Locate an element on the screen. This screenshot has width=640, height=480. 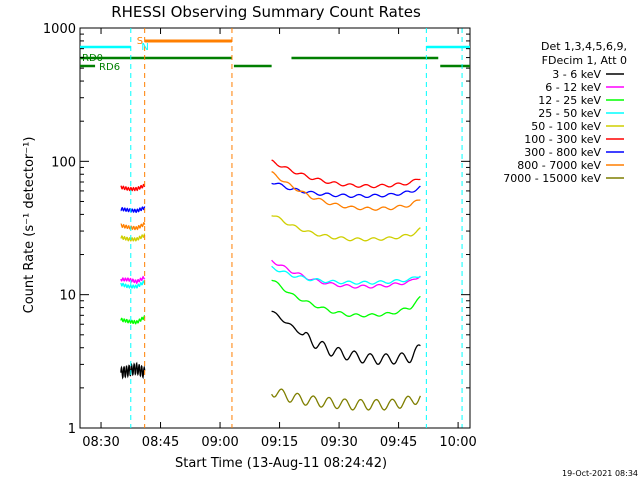
series-2-seg1-line is located at coordinates (133, 280).